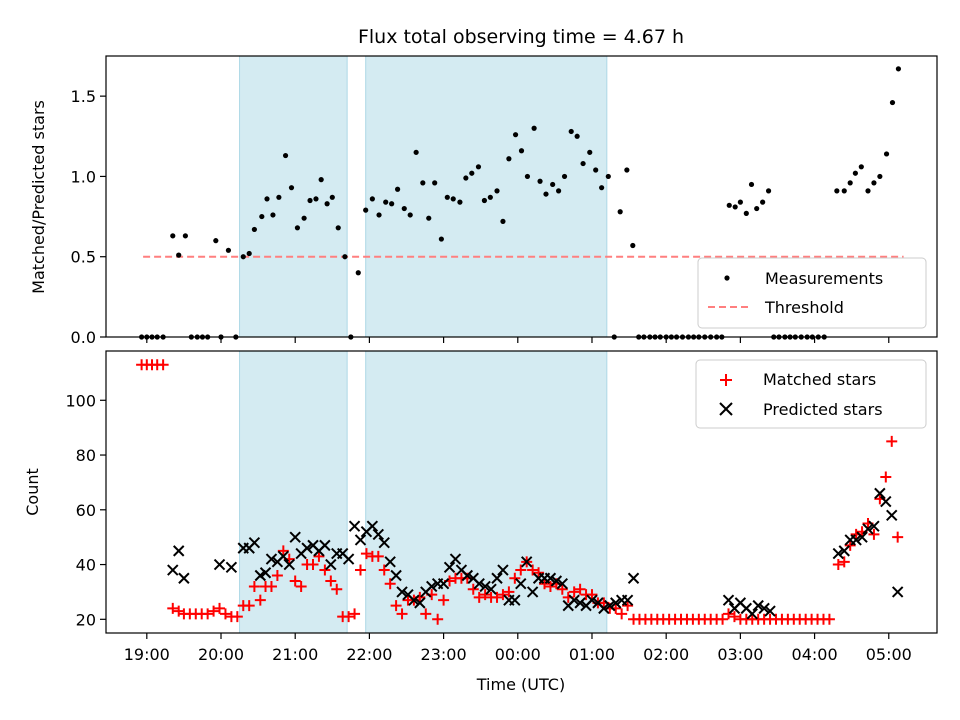 The height and width of the screenshot is (720, 960). What do you see at coordinates (32, 492) in the screenshot?
I see `bottom-y-axis-label: Count` at bounding box center [32, 492].